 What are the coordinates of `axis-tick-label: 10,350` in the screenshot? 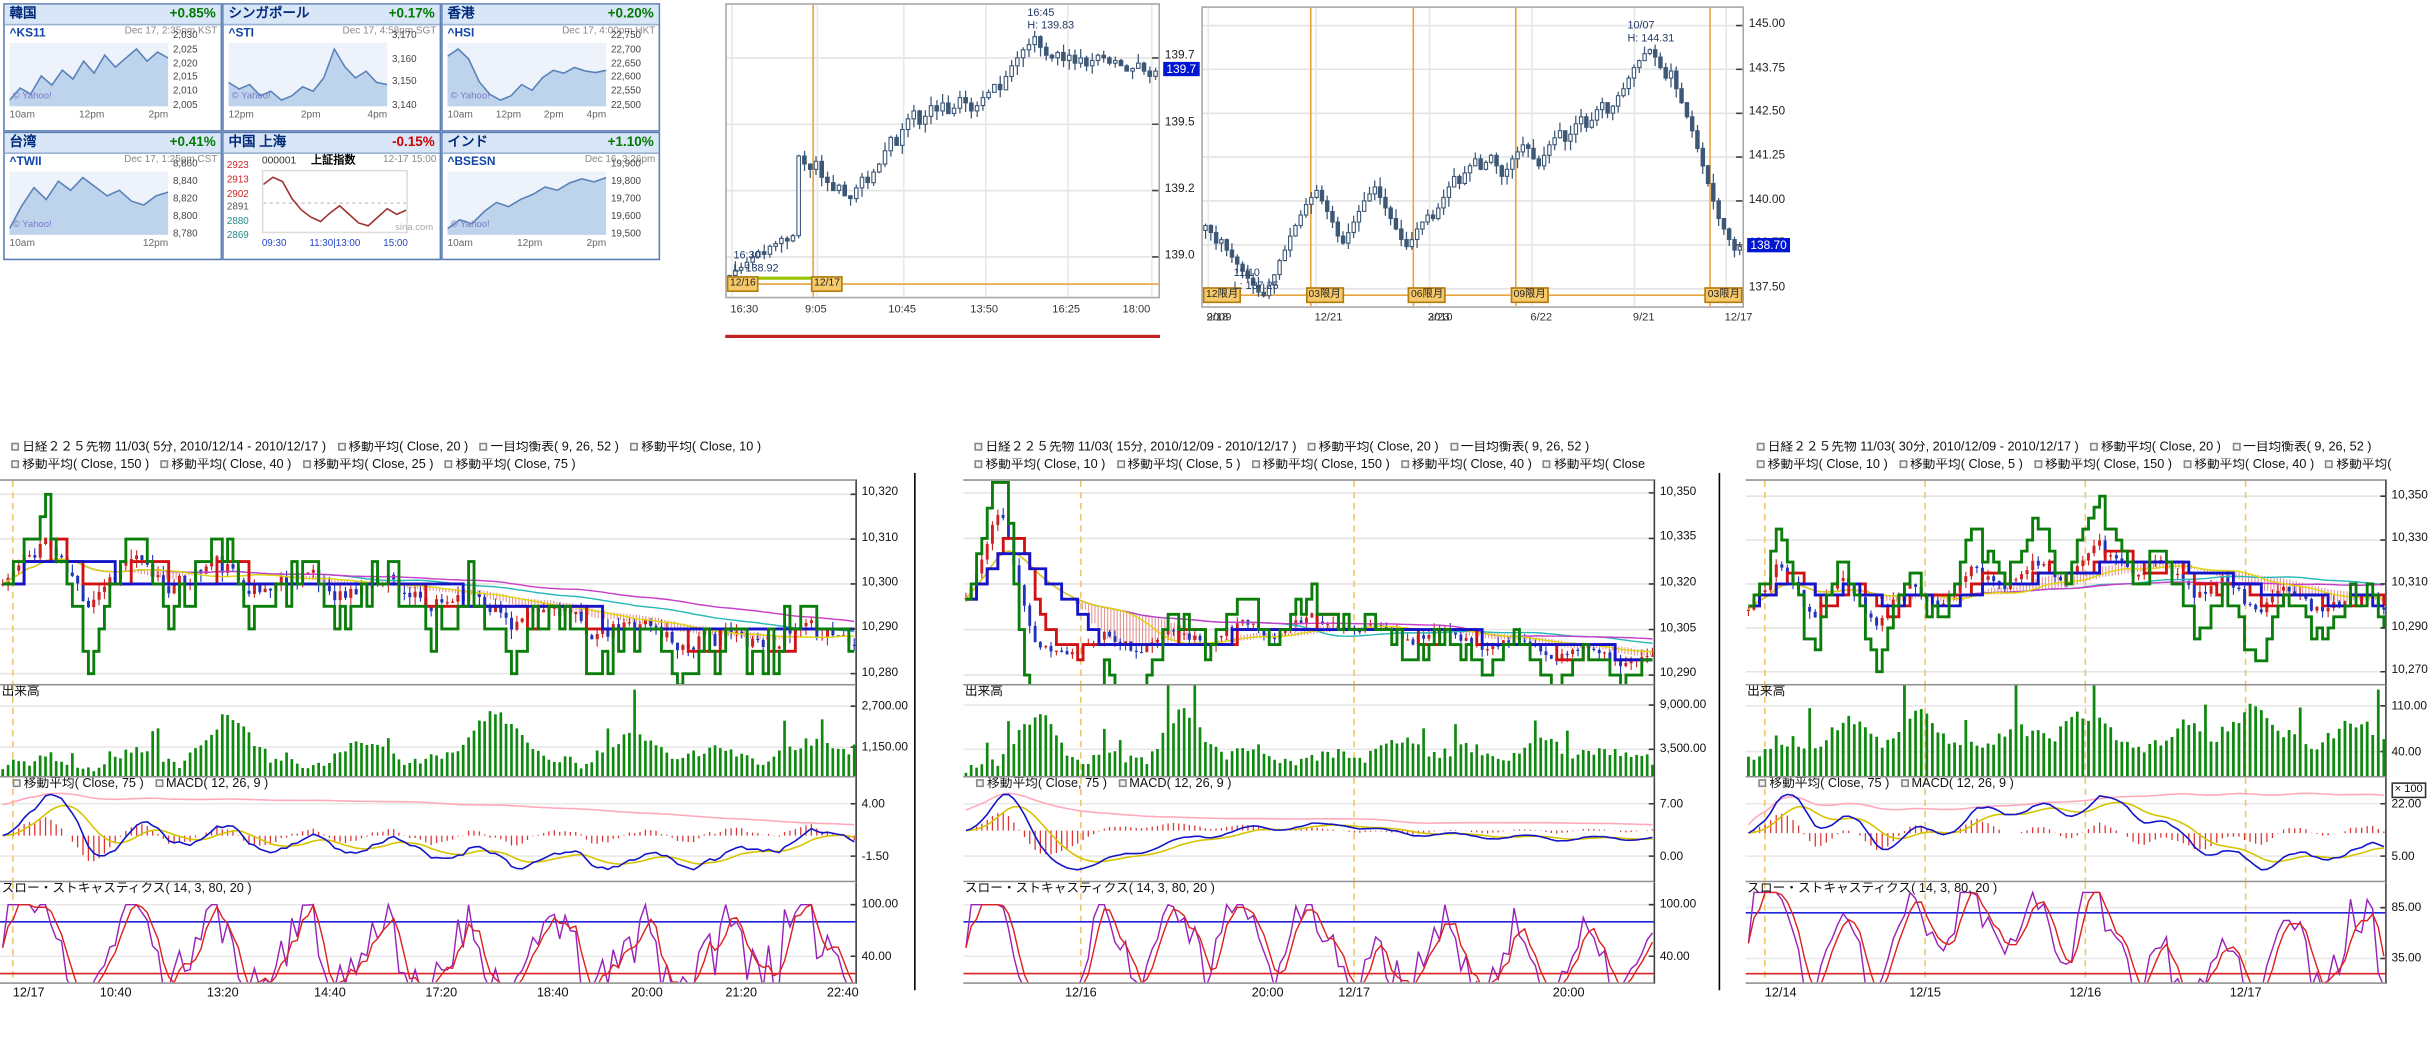 It's located at (1678, 490).